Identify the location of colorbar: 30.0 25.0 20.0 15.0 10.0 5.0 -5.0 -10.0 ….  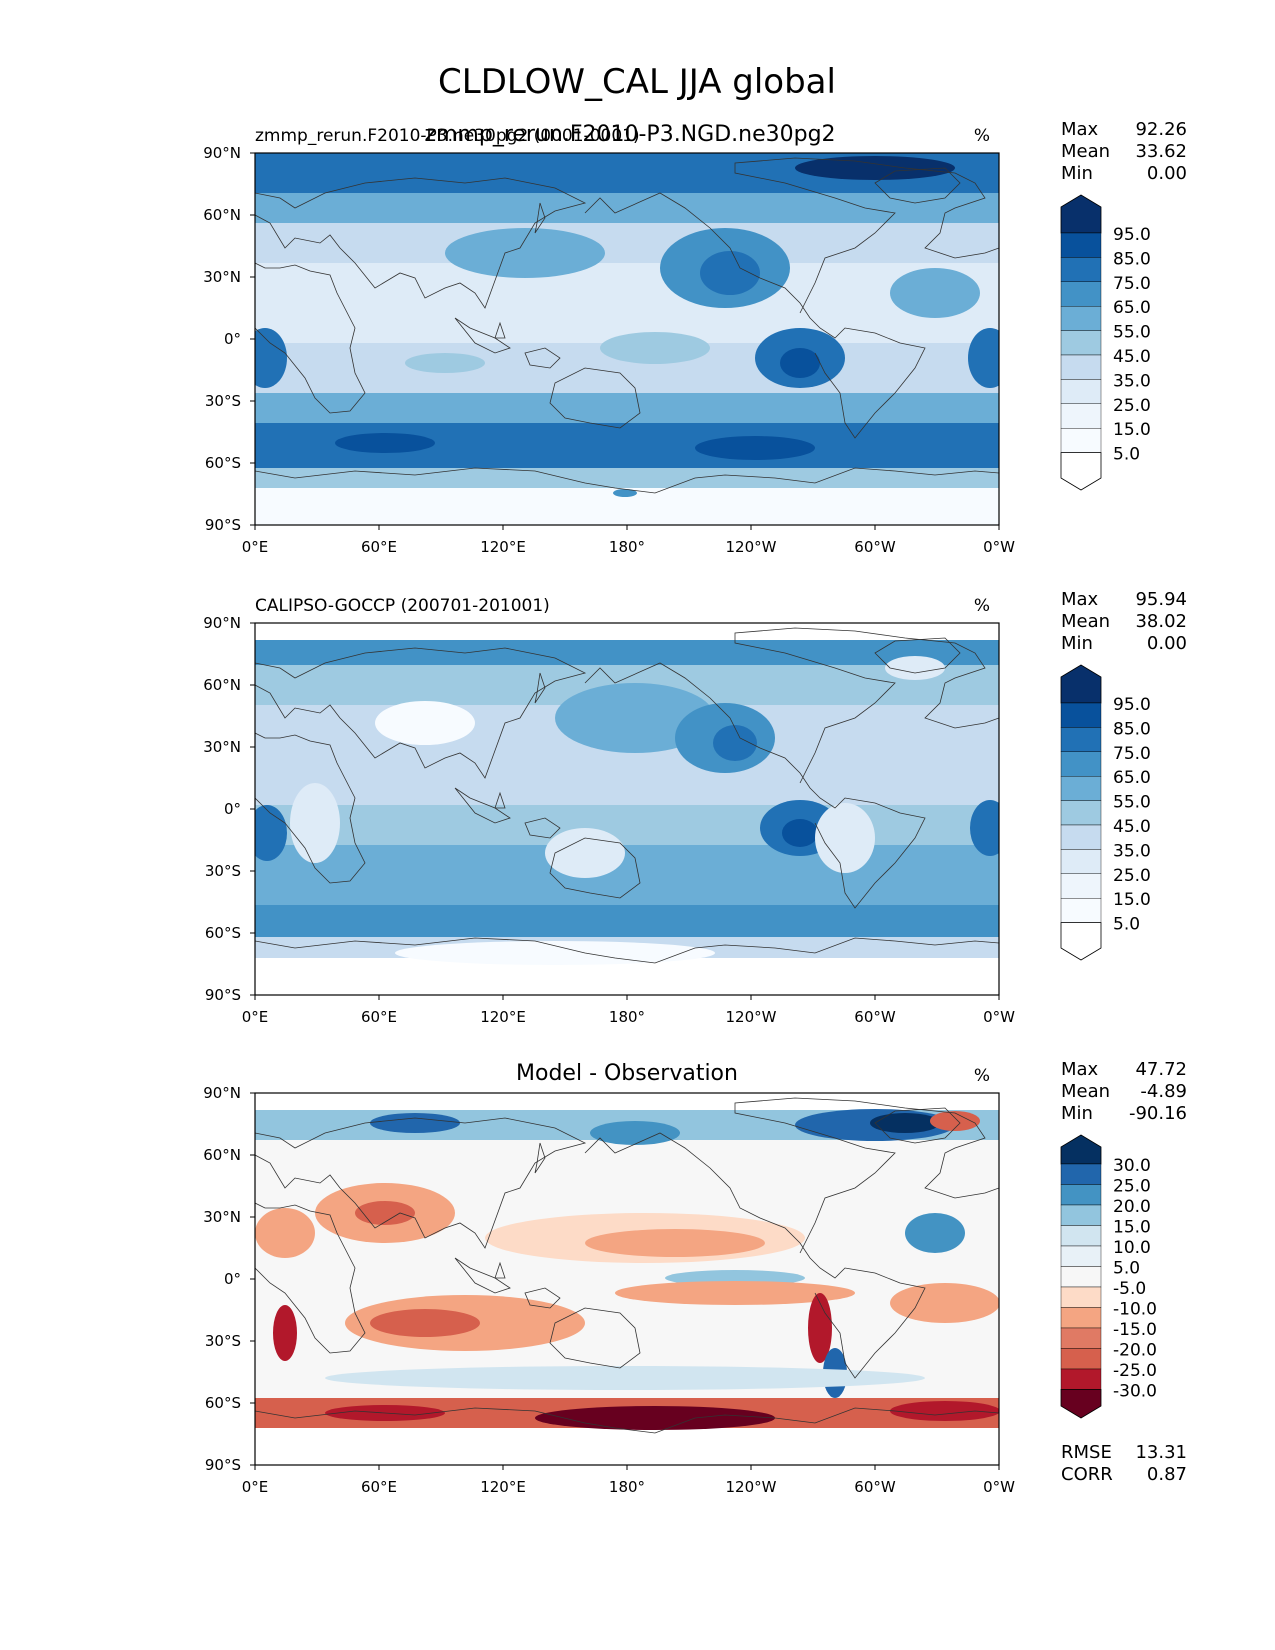
(1108, 1276).